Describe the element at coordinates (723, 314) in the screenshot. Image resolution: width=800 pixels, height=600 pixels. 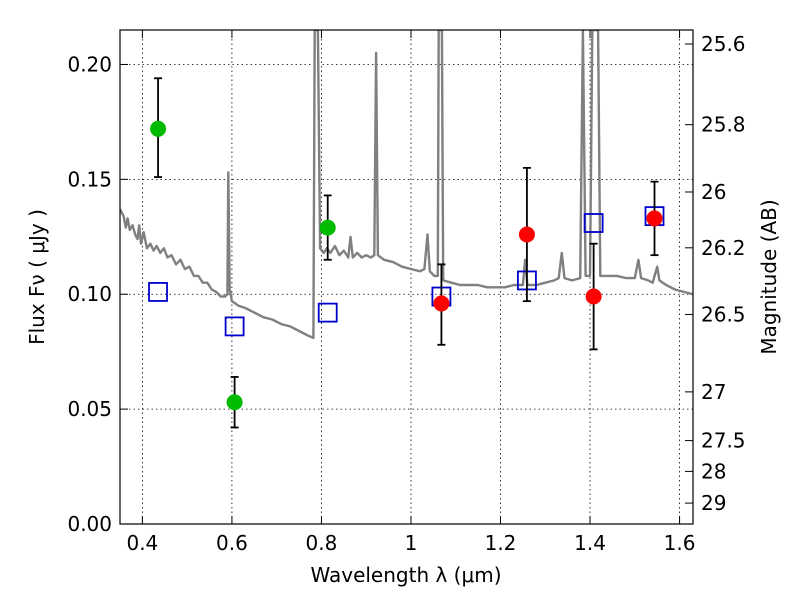
I see `right-tick-label: 26.5` at that location.